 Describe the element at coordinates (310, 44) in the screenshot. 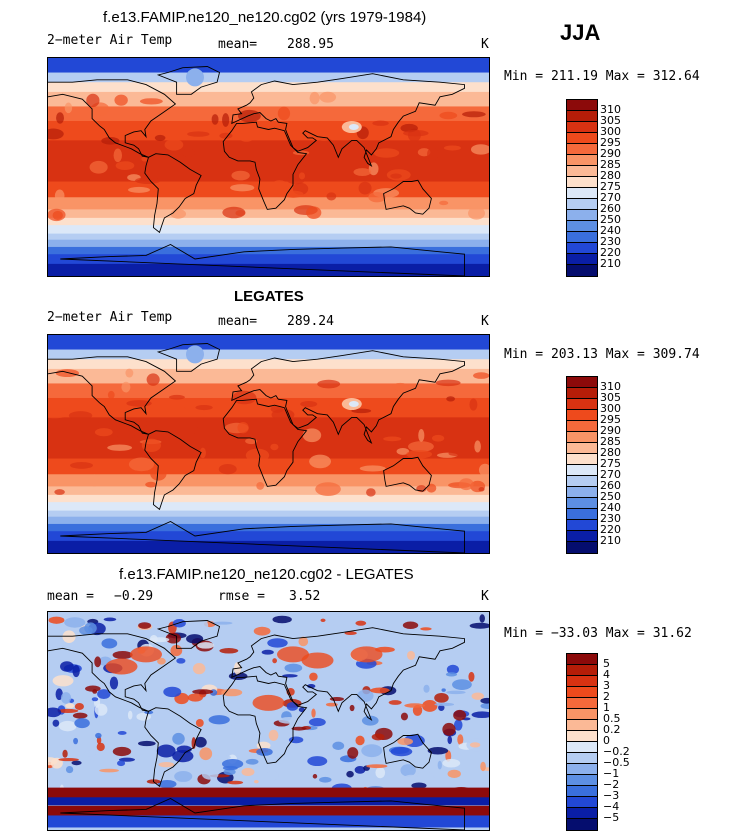

I see `panel-1-mean-value: 288.95` at that location.